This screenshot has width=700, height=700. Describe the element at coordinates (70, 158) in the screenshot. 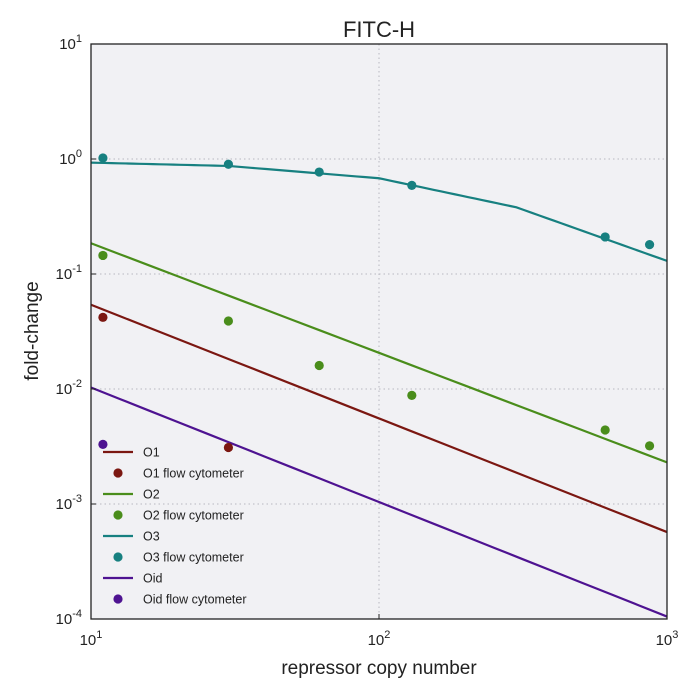

I see `y-tick-label: 10⁰` at that location.